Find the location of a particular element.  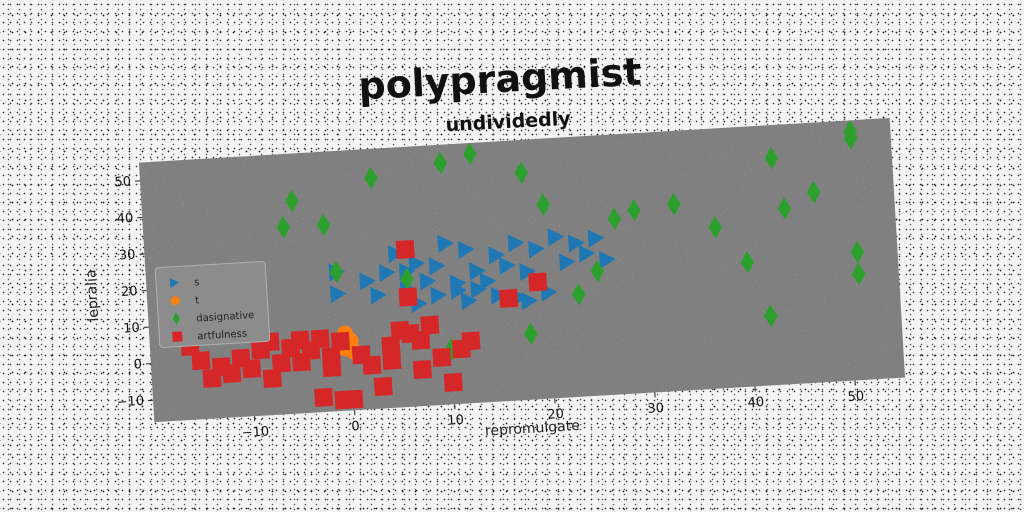

chart-subtitle: undividedly is located at coordinates (508, 122).